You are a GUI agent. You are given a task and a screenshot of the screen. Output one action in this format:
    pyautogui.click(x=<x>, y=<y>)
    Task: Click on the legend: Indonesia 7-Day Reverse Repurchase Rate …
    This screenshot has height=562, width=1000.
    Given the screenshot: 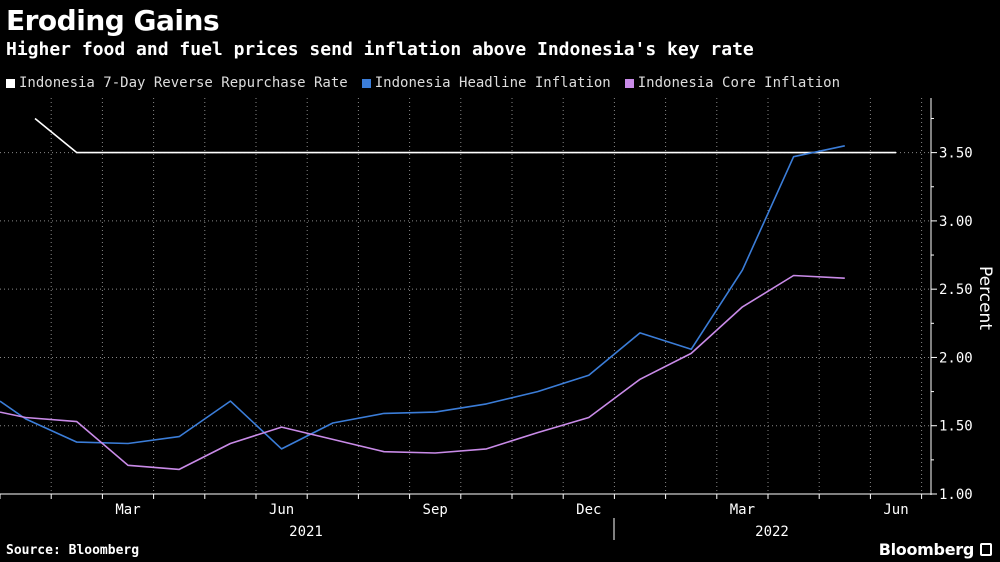 What is the action you would take?
    pyautogui.click(x=423, y=83)
    